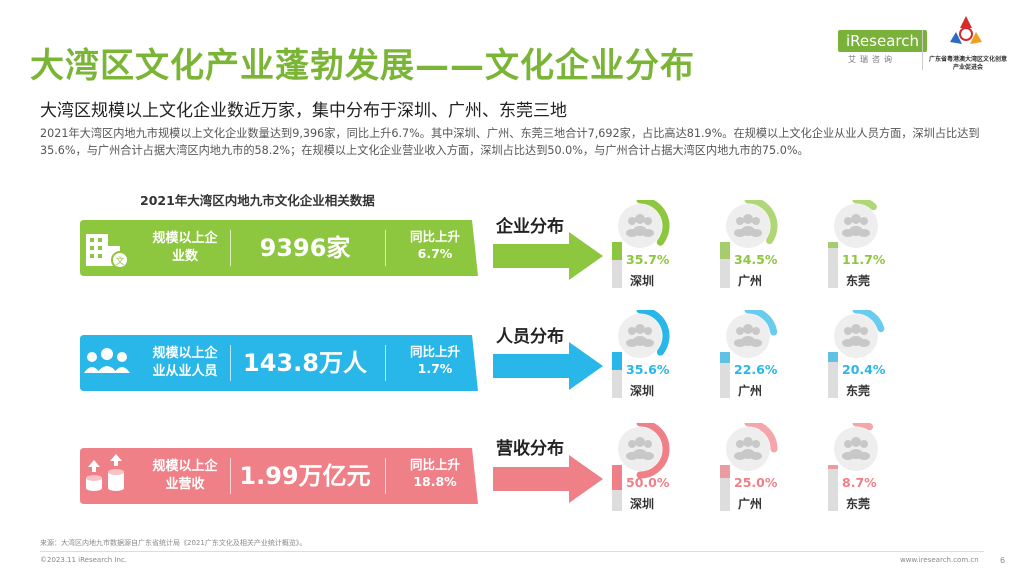 Image resolution: width=1024 pixels, height=576 pixels. I want to click on table-title: 2021年大湾区内地九市文化企业相关数据, so click(257, 200).